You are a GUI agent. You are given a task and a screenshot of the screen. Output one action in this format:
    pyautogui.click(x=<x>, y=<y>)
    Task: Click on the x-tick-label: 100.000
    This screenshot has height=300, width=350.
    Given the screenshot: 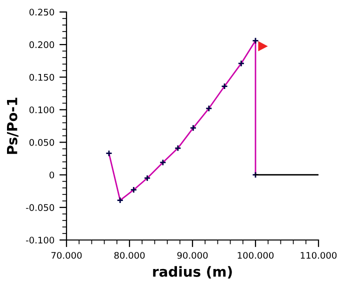 What is the action you would take?
    pyautogui.click(x=256, y=255)
    